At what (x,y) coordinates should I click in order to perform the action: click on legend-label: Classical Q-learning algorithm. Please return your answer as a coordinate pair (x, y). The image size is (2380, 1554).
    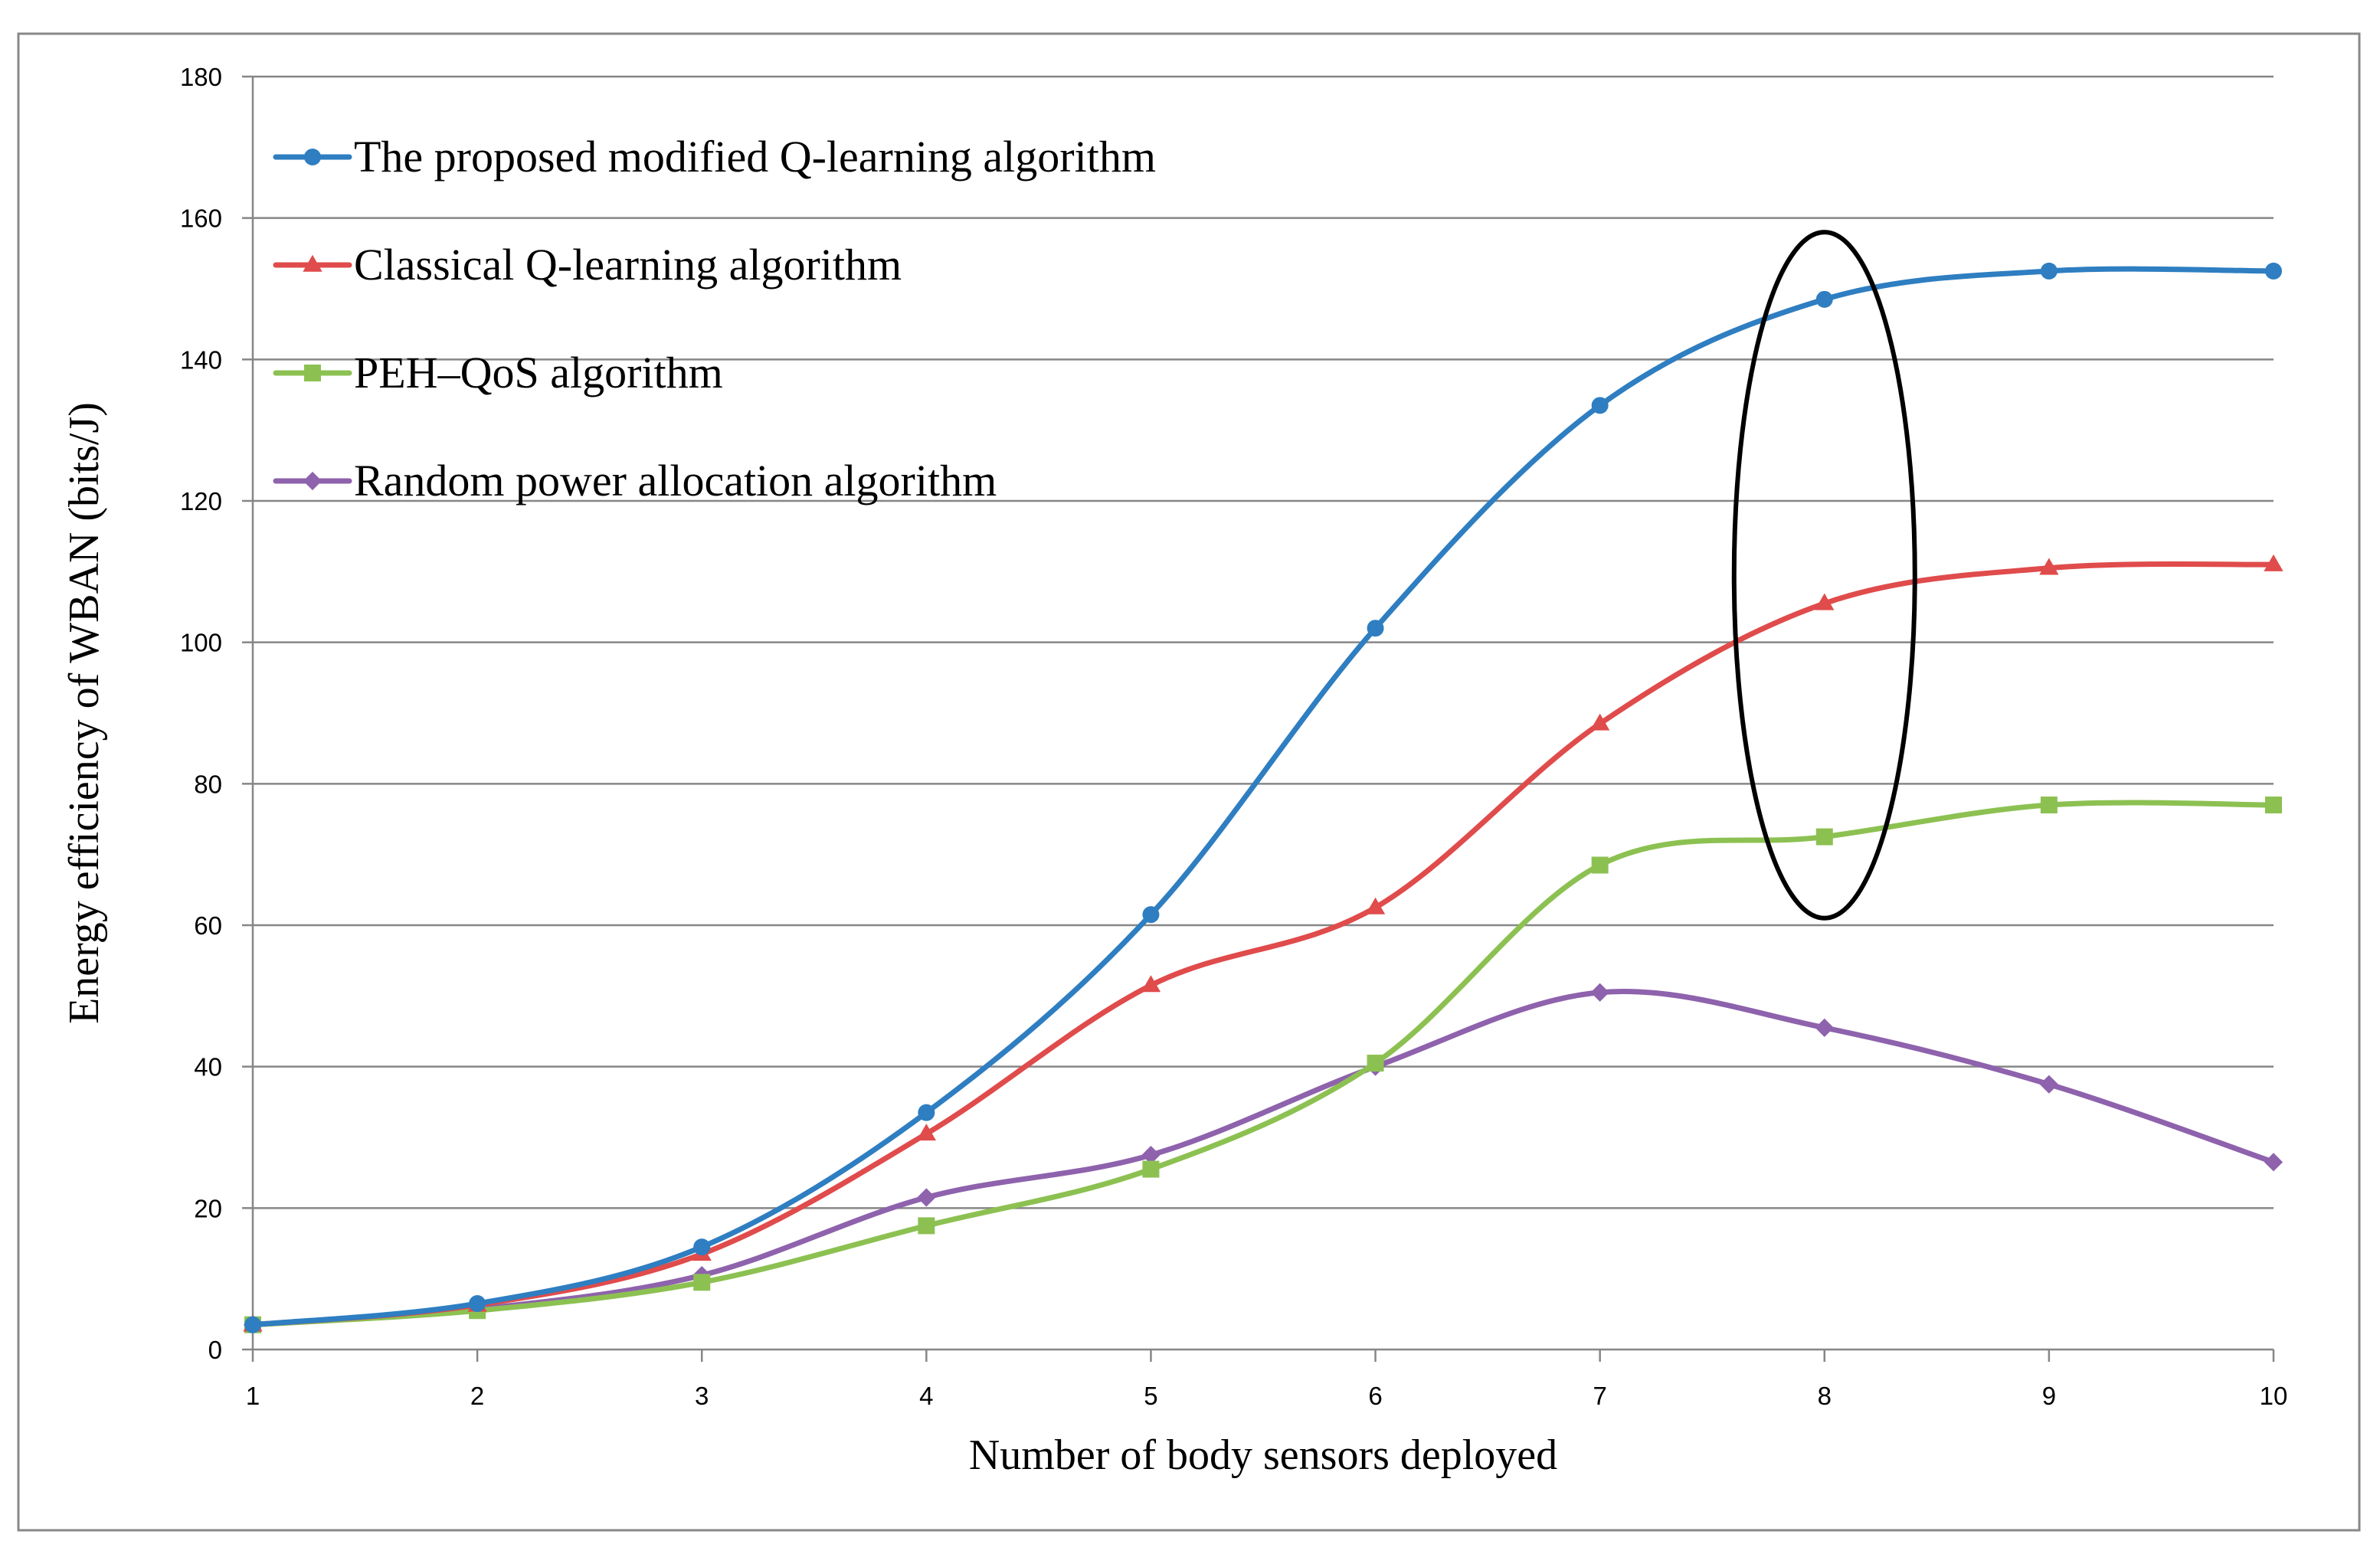
    Looking at the image, I should click on (628, 265).